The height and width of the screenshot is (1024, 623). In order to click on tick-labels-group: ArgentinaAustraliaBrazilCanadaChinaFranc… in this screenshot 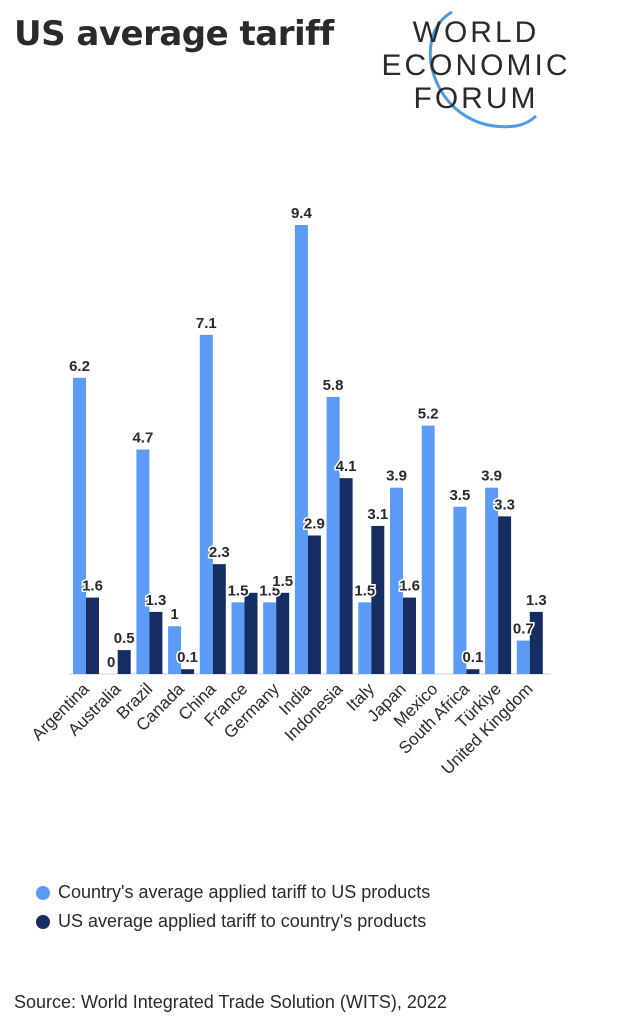, I will do `click(282, 728)`.